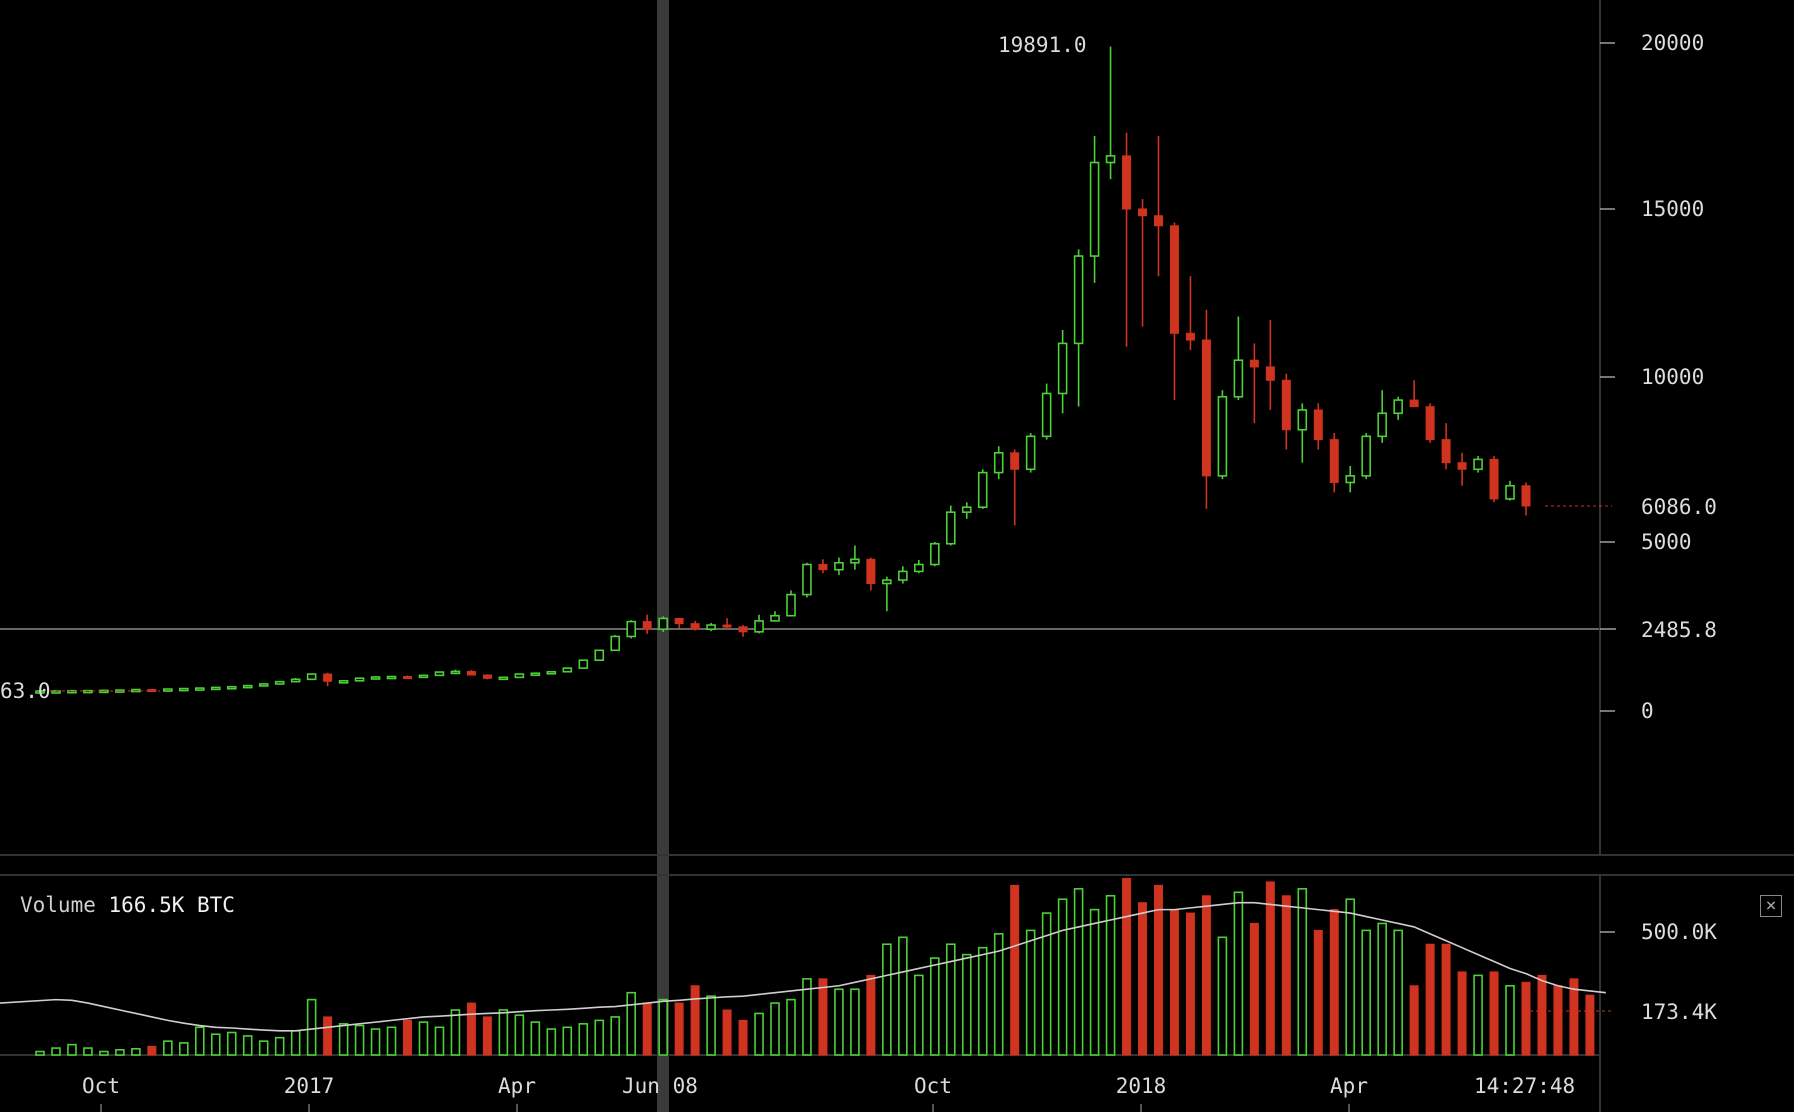 This screenshot has width=1794, height=1112. What do you see at coordinates (127, 905) in the screenshot?
I see `volume-legend: Volume 166.5K BTC` at bounding box center [127, 905].